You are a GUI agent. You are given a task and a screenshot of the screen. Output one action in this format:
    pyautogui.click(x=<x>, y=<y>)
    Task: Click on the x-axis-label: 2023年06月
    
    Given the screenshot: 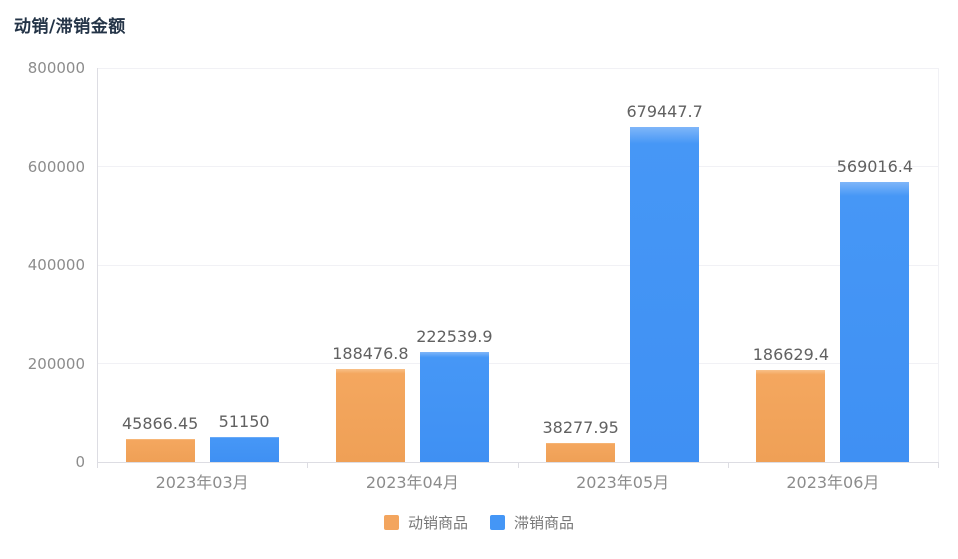 What is the action you would take?
    pyautogui.click(x=833, y=482)
    